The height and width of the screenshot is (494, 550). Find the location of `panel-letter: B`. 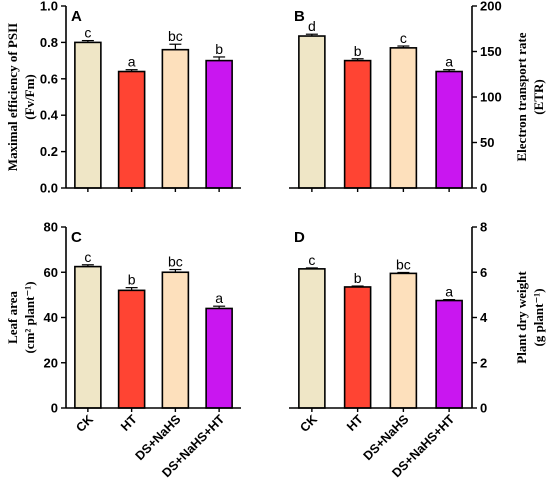

panel-letter: B is located at coordinates (299, 16).